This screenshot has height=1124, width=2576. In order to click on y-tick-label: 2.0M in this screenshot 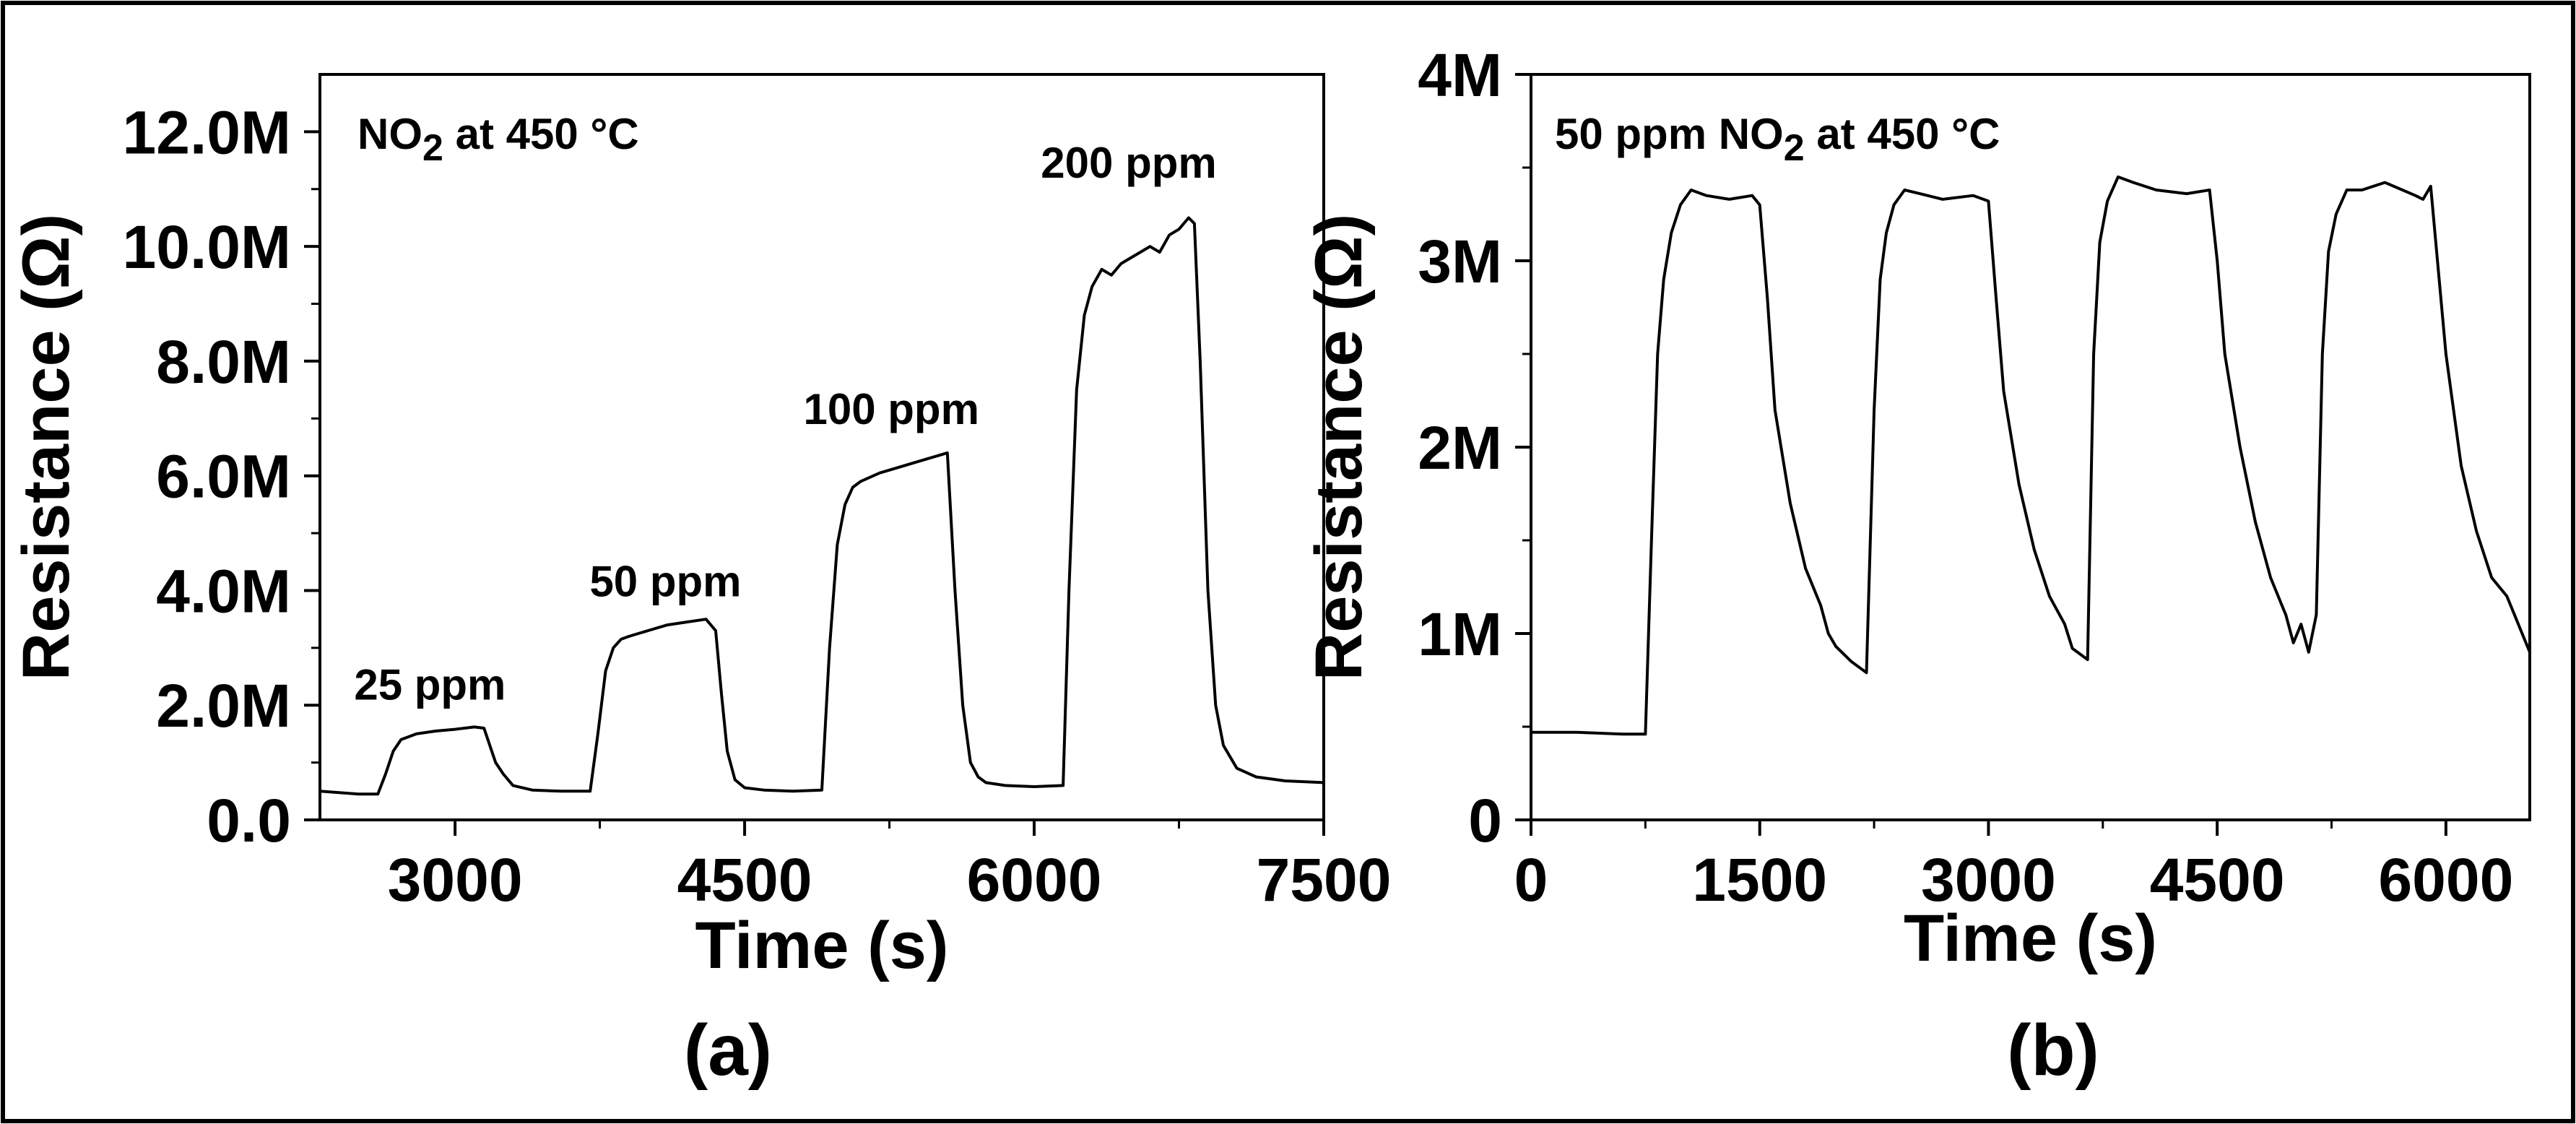, I will do `click(223, 706)`.